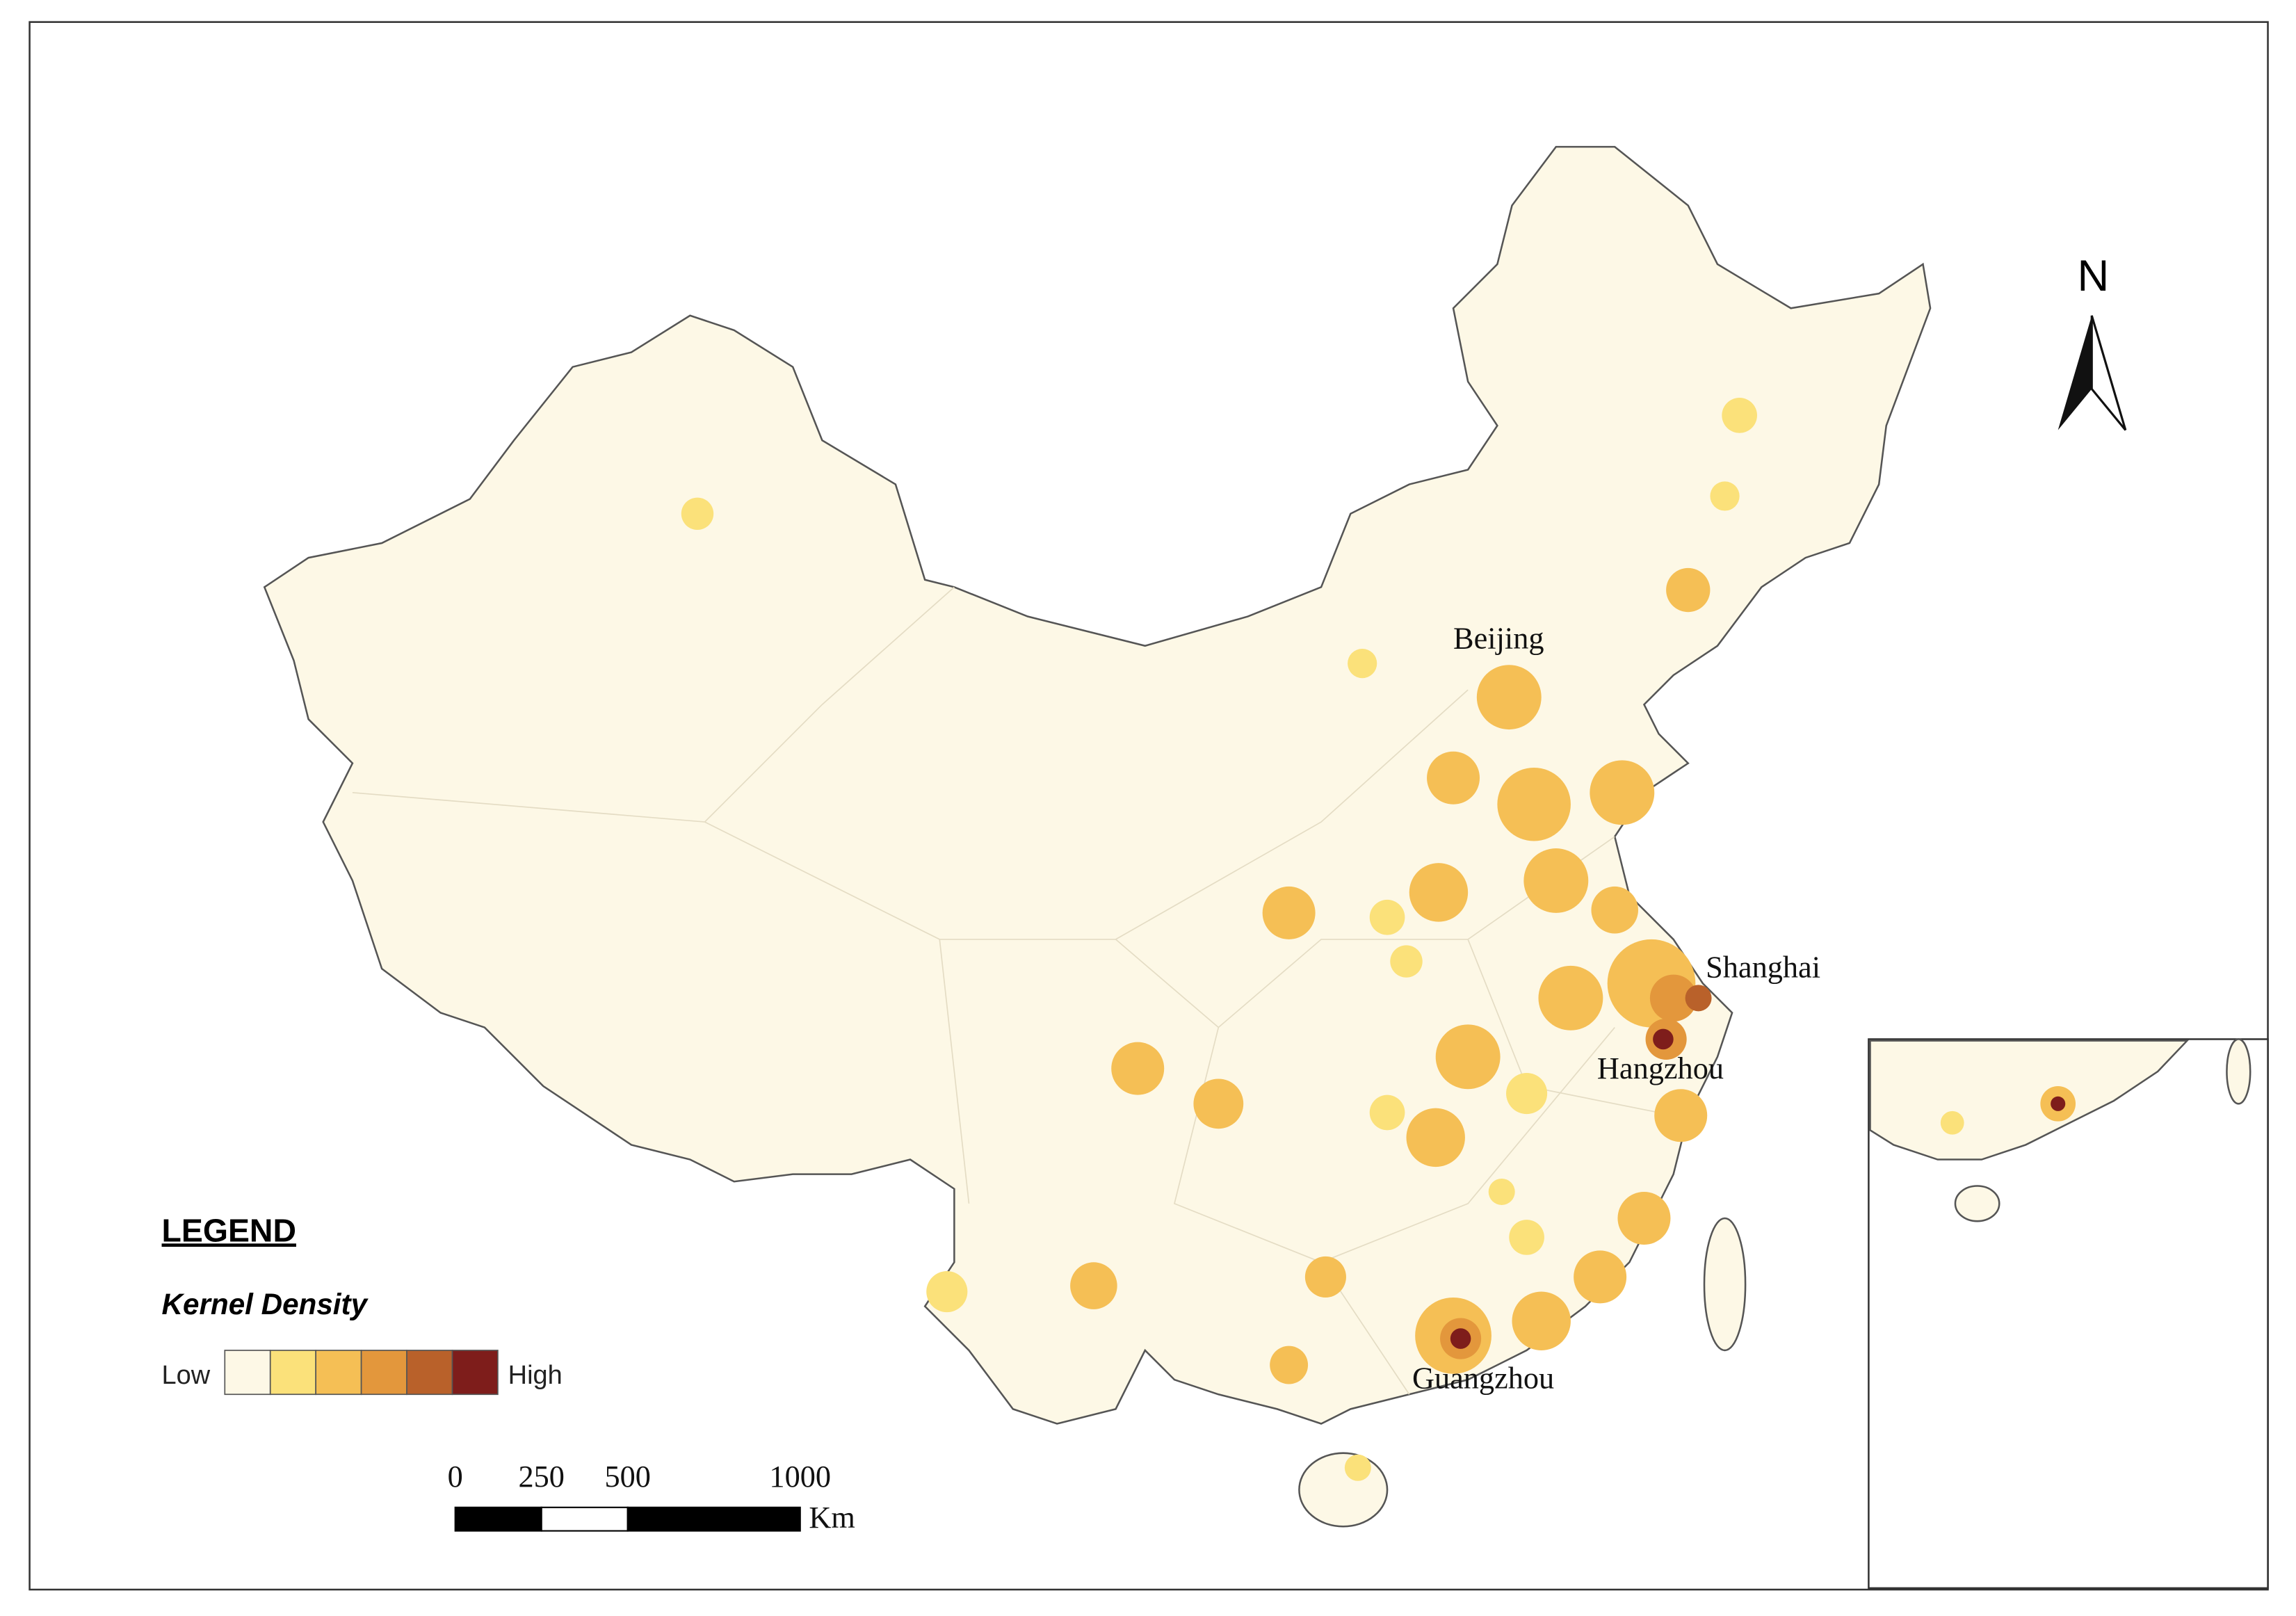 This screenshot has width=2296, height=1616. What do you see at coordinates (1483, 1378) in the screenshot?
I see `city-label: Guangzhou` at bounding box center [1483, 1378].